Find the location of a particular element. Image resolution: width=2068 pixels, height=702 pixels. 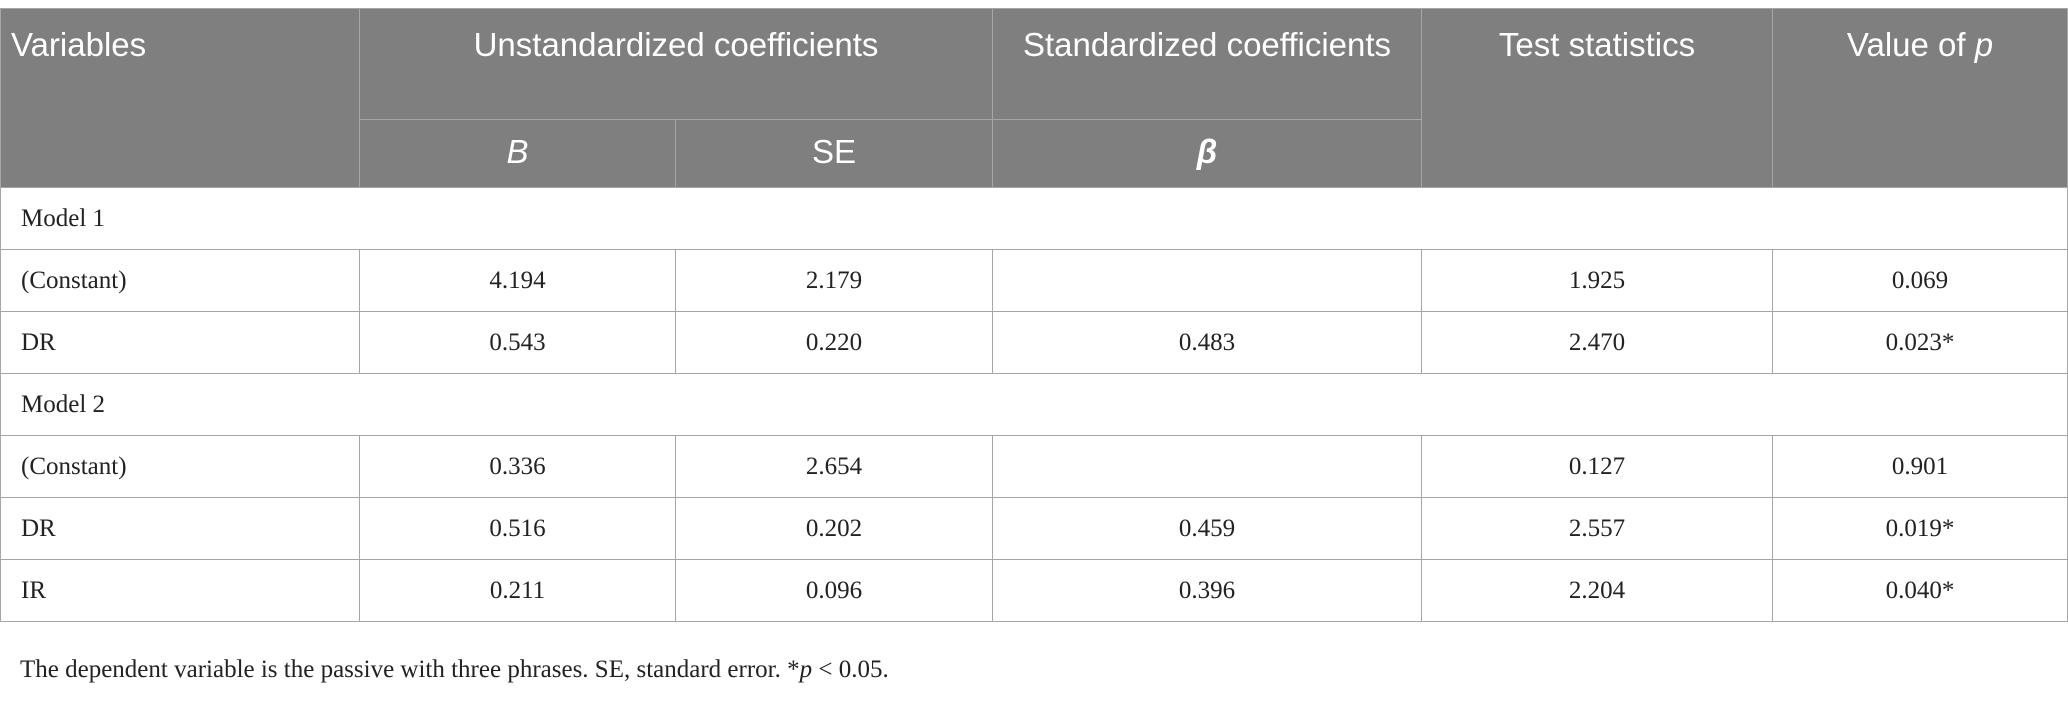

cell-se: 0.096 is located at coordinates (834, 590).